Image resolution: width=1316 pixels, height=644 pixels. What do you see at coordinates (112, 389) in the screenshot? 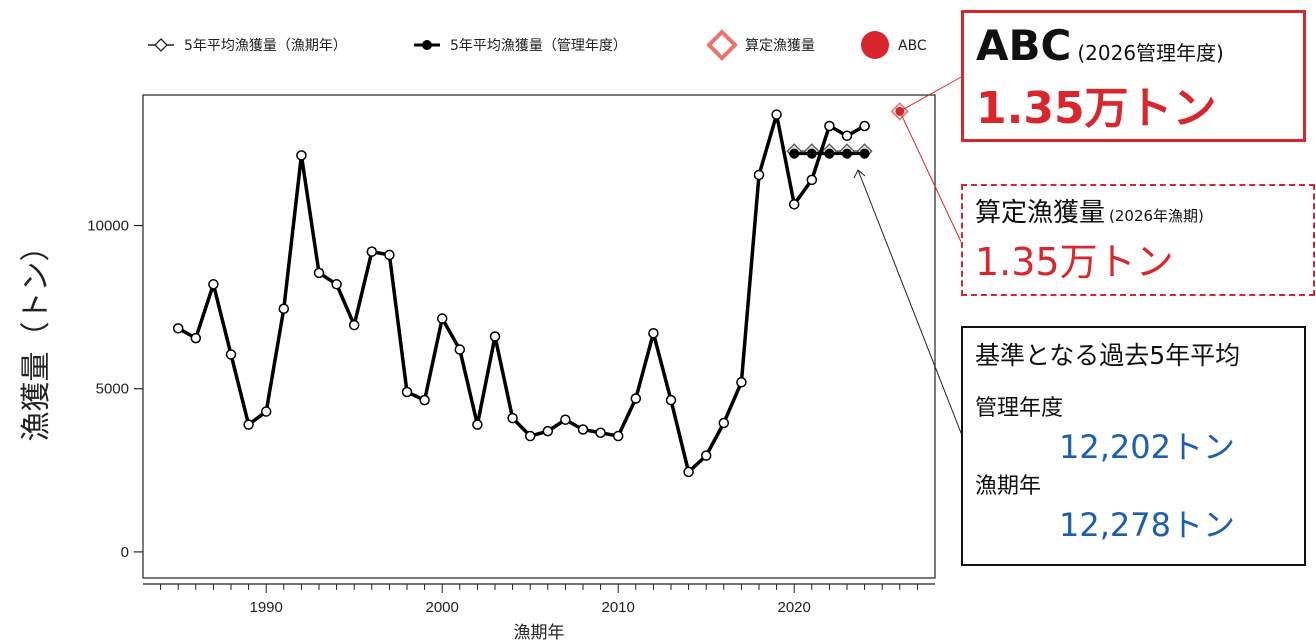
I see `y-tick-label: 5000` at bounding box center [112, 389].